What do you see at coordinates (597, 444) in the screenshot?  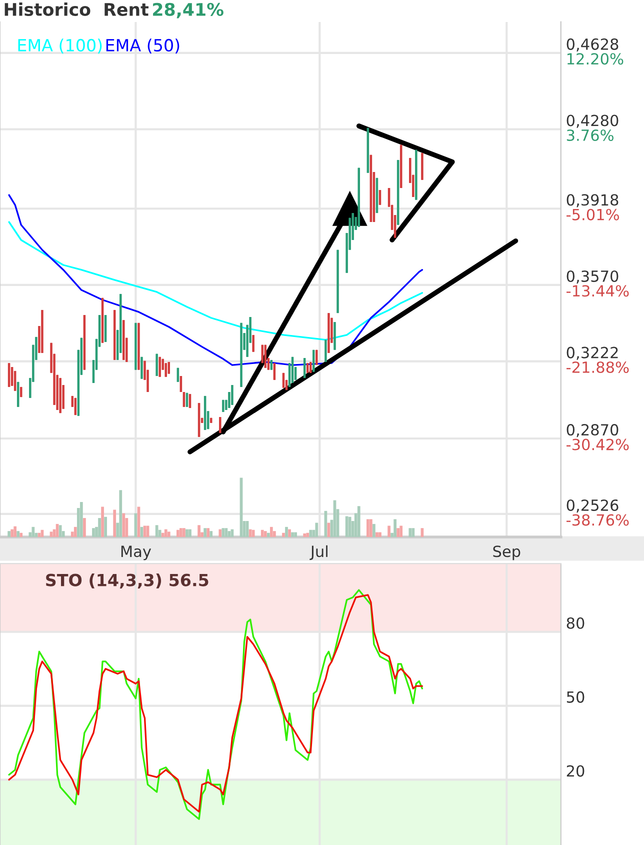 I see `y2-tick-label: -30.42%` at bounding box center [597, 444].